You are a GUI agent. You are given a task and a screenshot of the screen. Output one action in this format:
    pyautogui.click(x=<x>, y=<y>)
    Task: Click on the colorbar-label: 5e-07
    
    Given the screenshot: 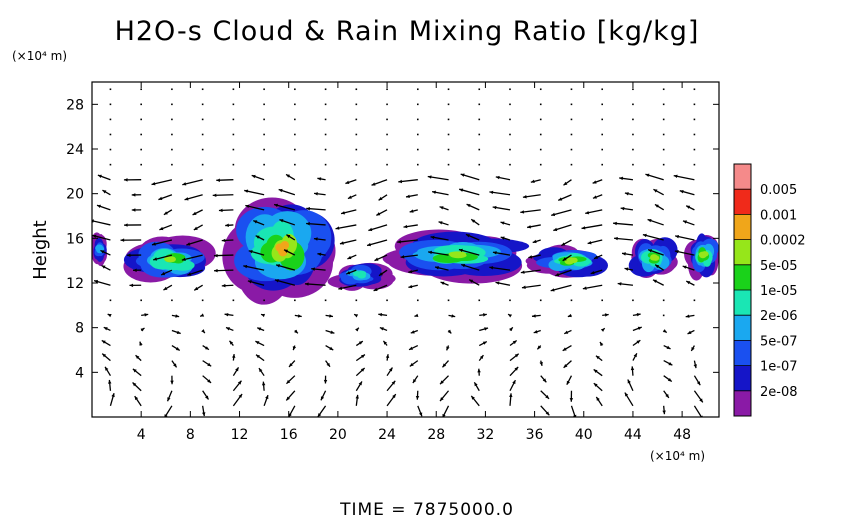 What is the action you would take?
    pyautogui.click(x=779, y=341)
    